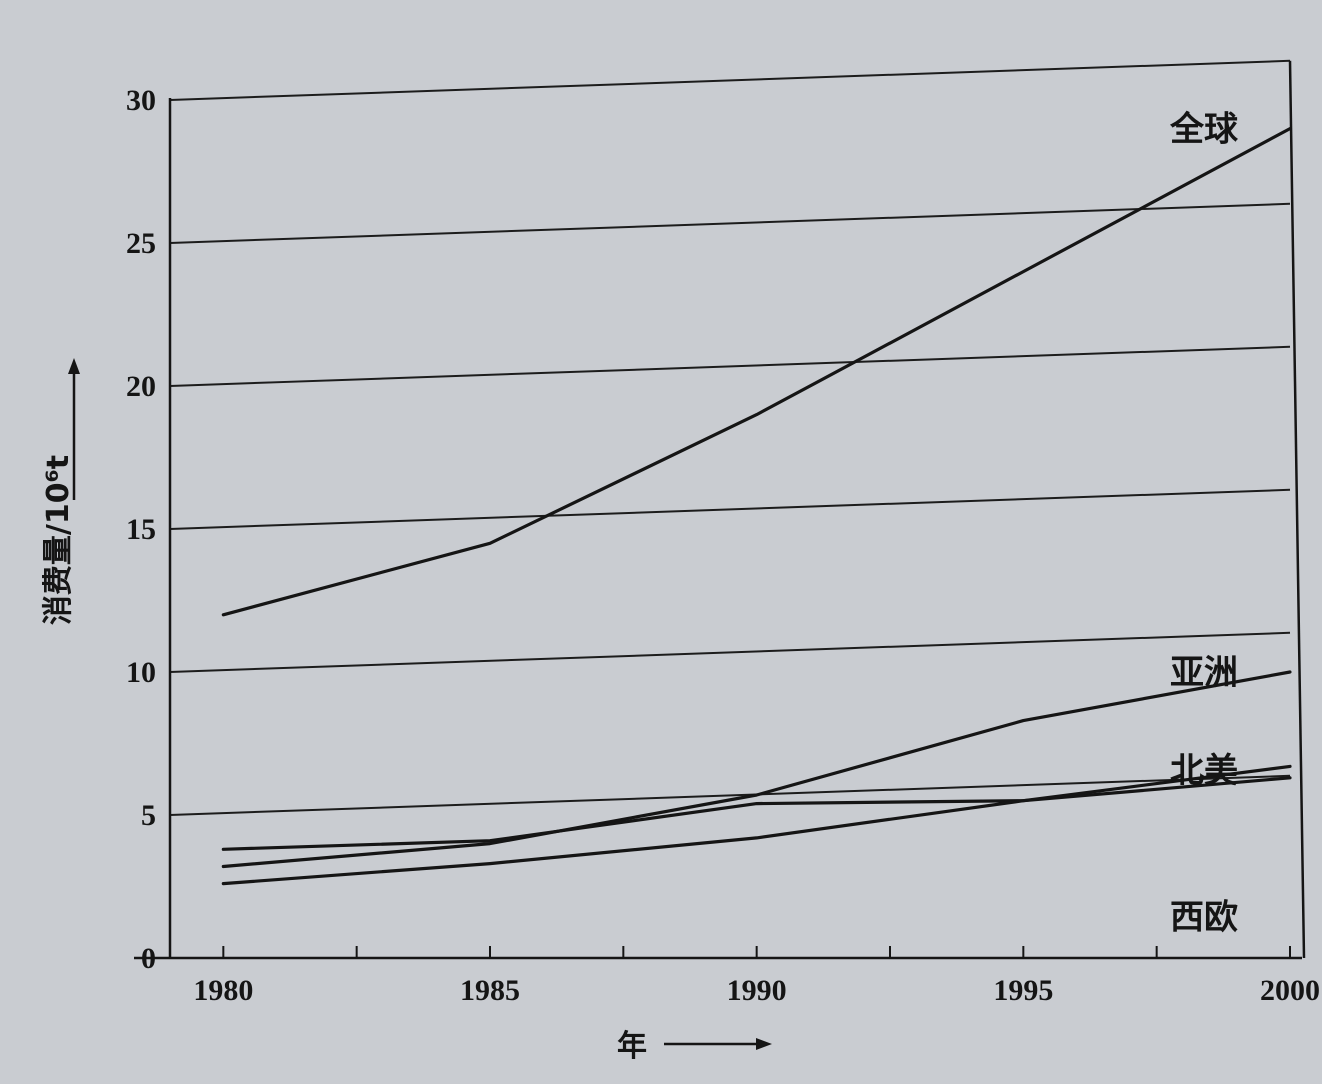  What do you see at coordinates (223, 990) in the screenshot?
I see `x-tick-label-1980: 1980` at bounding box center [223, 990].